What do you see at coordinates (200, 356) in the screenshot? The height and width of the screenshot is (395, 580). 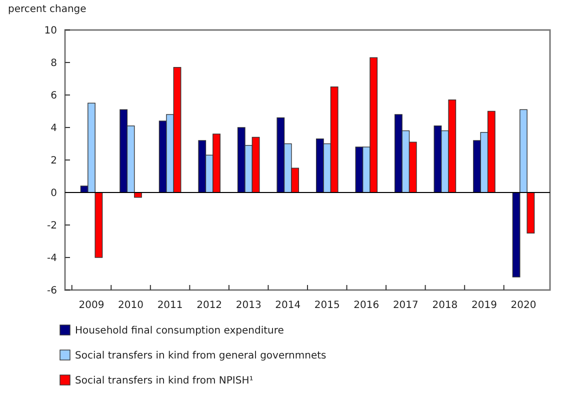 I see `legend-label: Social transfers in kind from general governmnets` at bounding box center [200, 356].